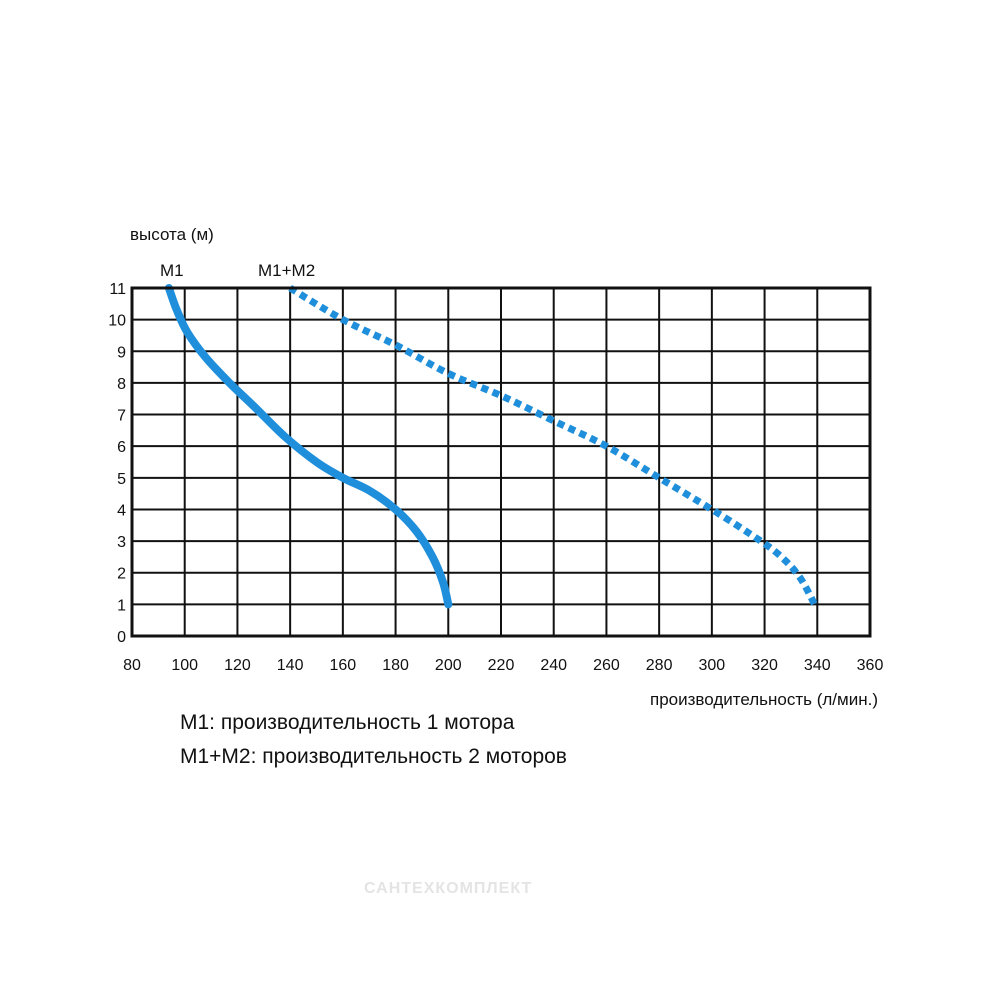  I want to click on y-tick-label: 8, so click(121, 384).